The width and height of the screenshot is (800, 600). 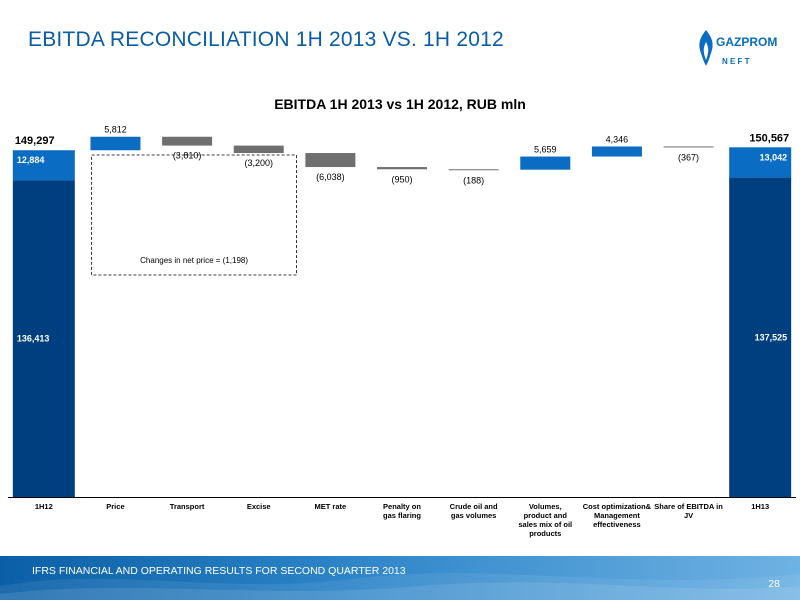 I want to click on change-value-label: (3,200), so click(x=258, y=163).